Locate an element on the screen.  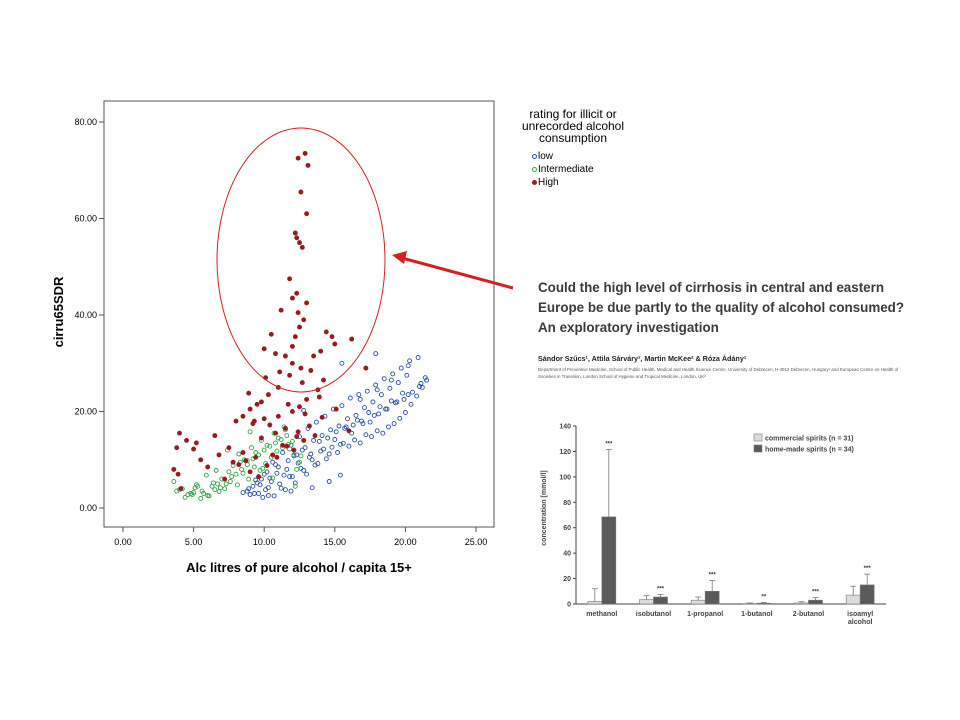
bar-commercial is located at coordinates (750, 604).